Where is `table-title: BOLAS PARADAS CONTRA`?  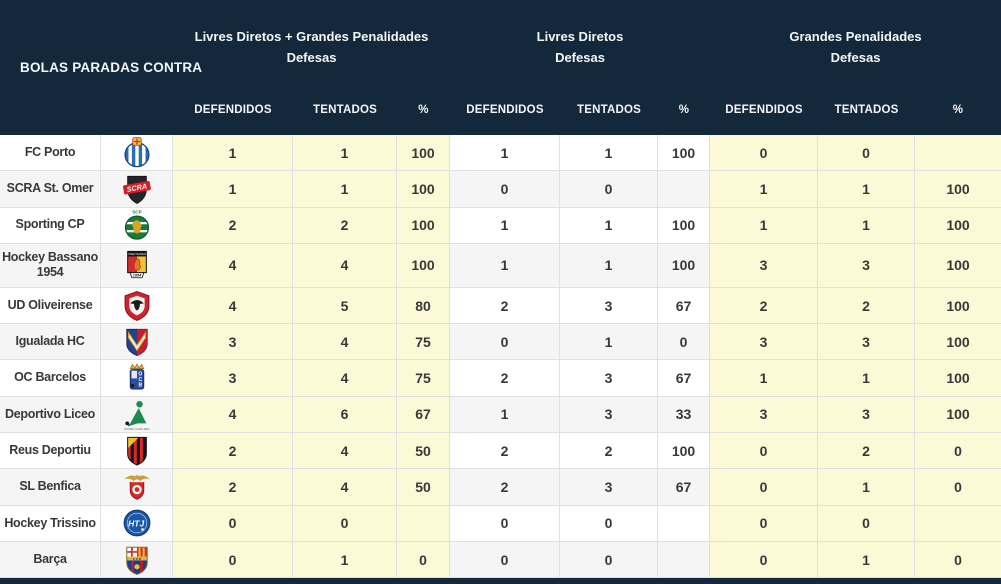 table-title: BOLAS PARADAS CONTRA is located at coordinates (111, 67).